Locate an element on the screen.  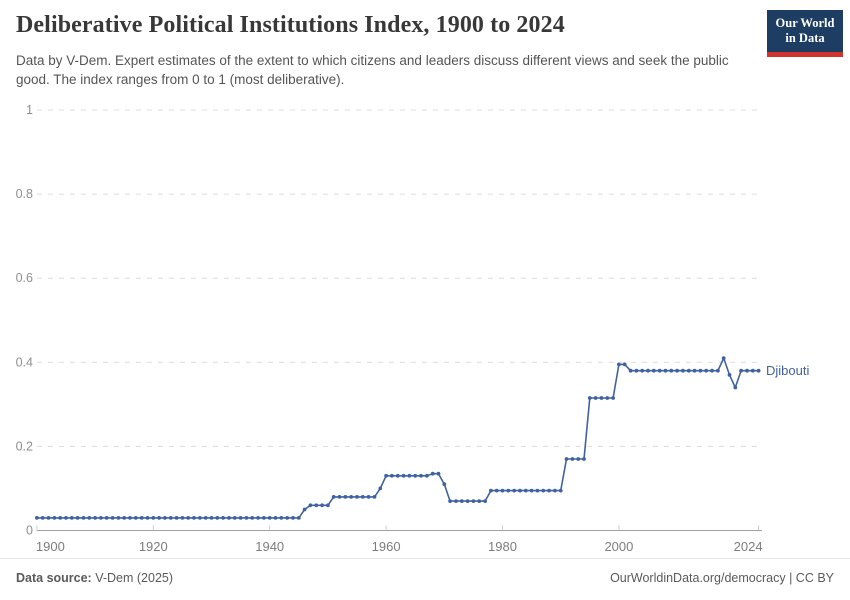
y-axis-tick-label: 0 is located at coordinates (29, 531).